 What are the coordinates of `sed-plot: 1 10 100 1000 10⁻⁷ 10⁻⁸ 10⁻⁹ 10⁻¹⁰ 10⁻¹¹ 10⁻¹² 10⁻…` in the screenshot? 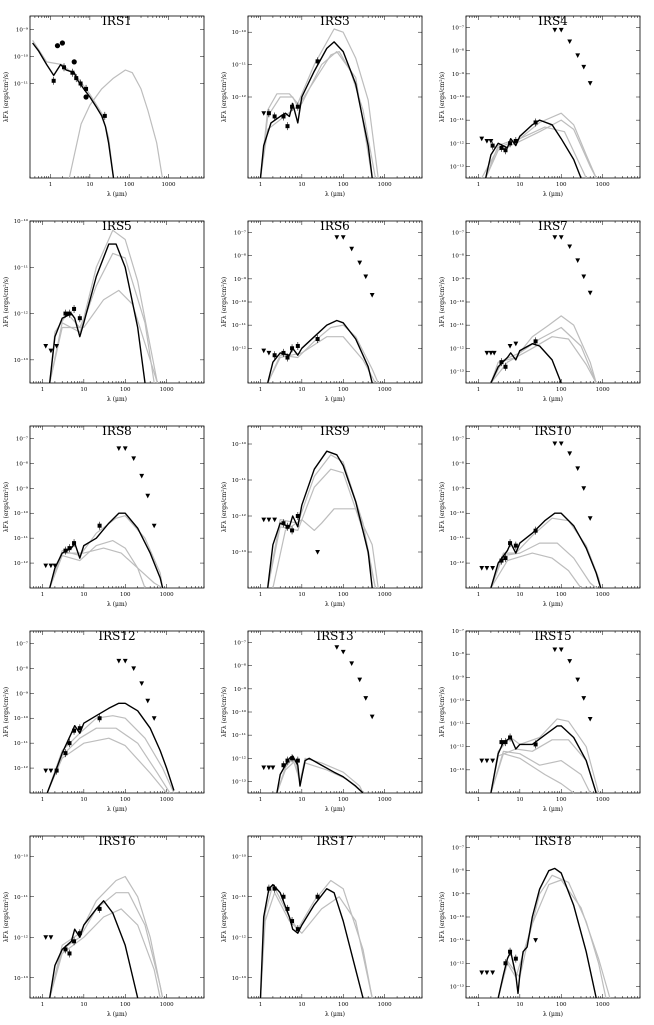 It's located at (322, 721).